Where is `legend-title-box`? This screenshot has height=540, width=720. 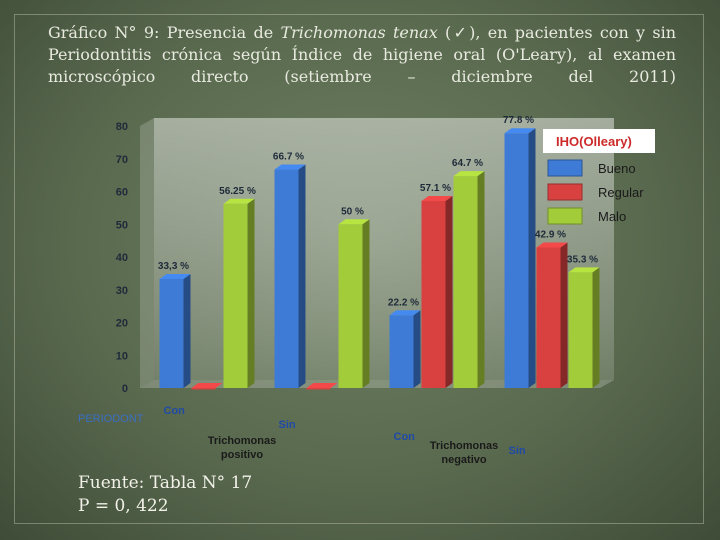 legend-title-box is located at coordinates (599, 141).